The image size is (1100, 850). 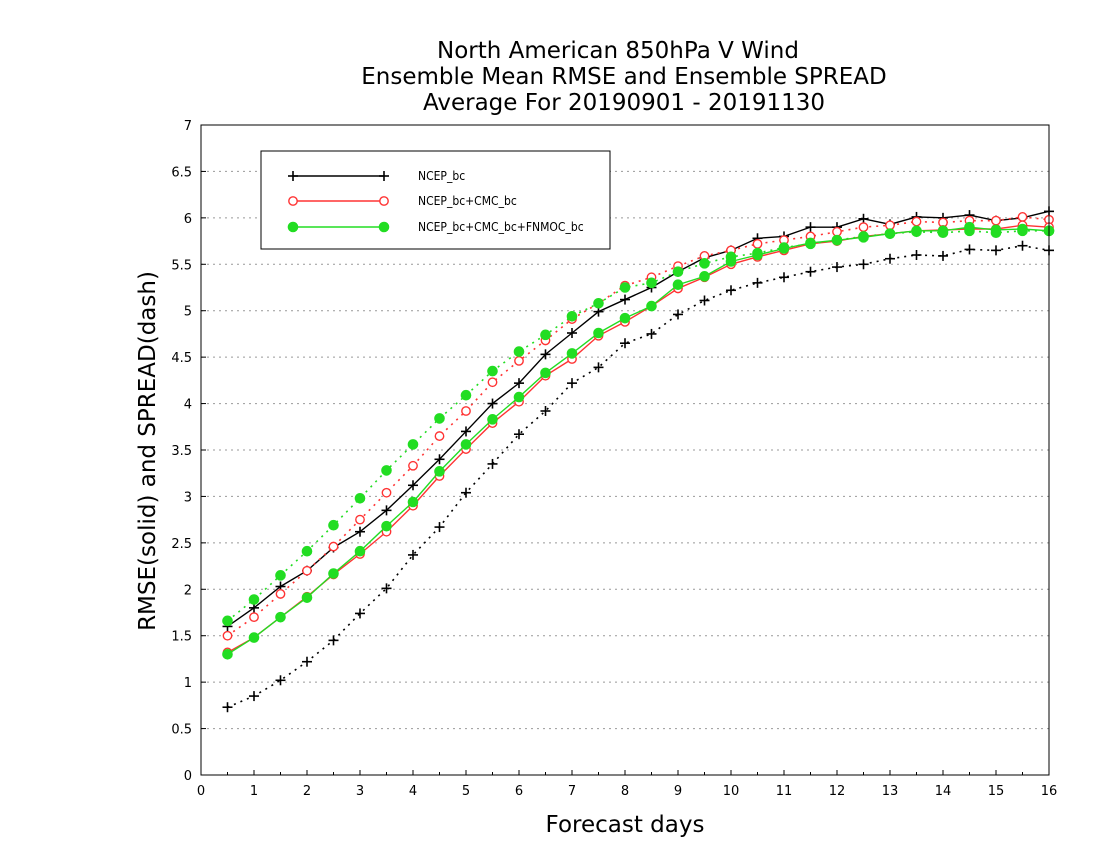 I want to click on x-tick-label: 3, so click(x=360, y=791).